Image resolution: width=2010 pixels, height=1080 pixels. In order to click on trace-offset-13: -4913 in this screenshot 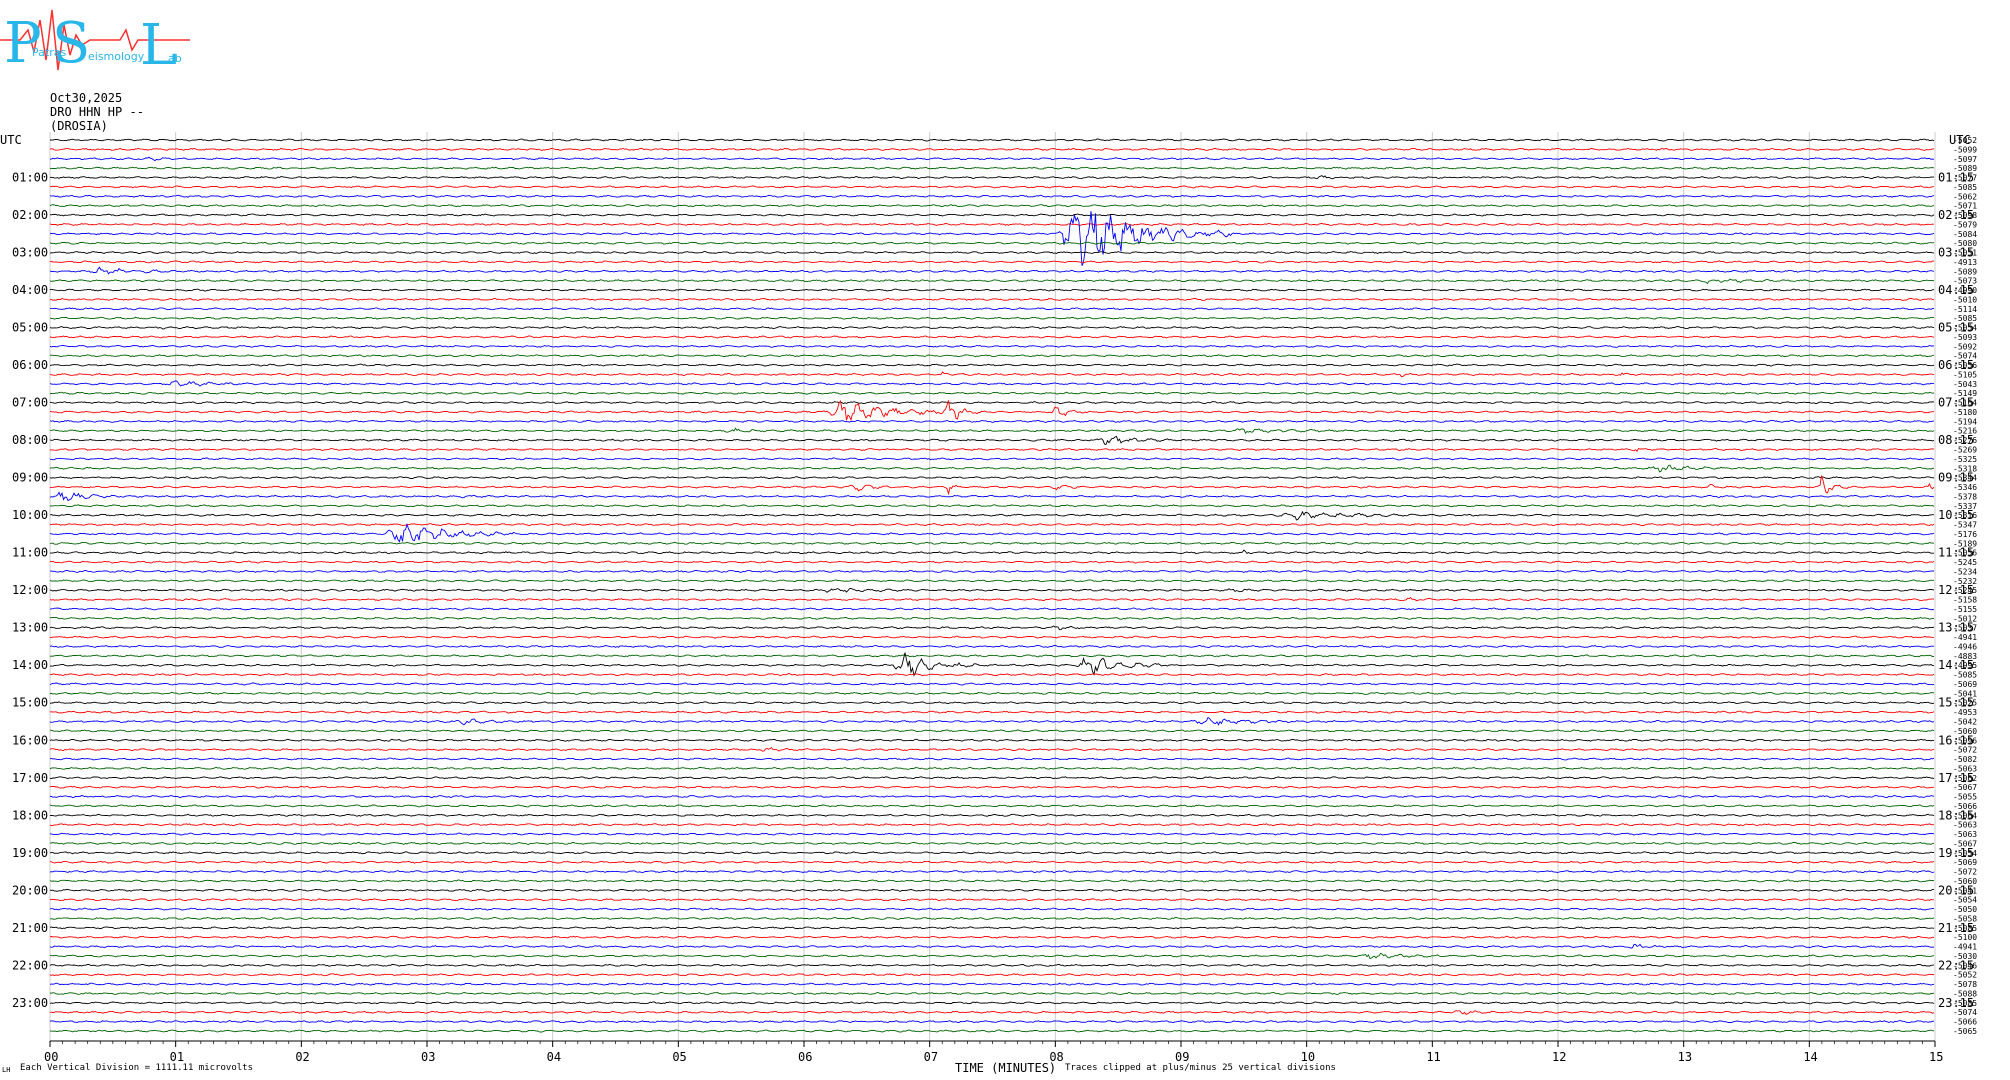, I will do `click(1965, 262)`.